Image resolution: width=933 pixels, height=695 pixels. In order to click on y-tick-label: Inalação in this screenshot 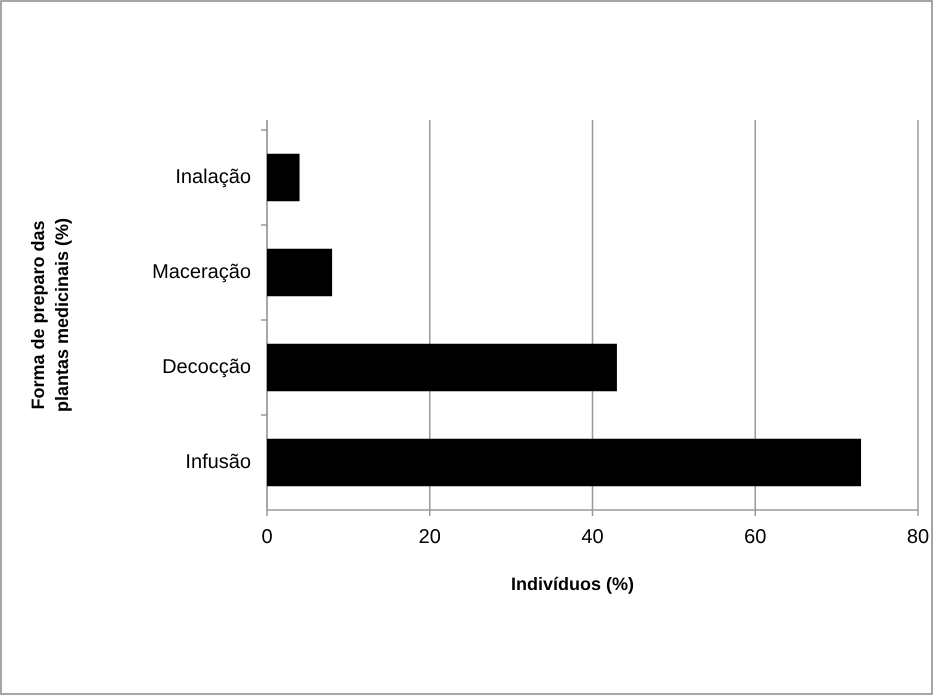, I will do `click(213, 177)`.